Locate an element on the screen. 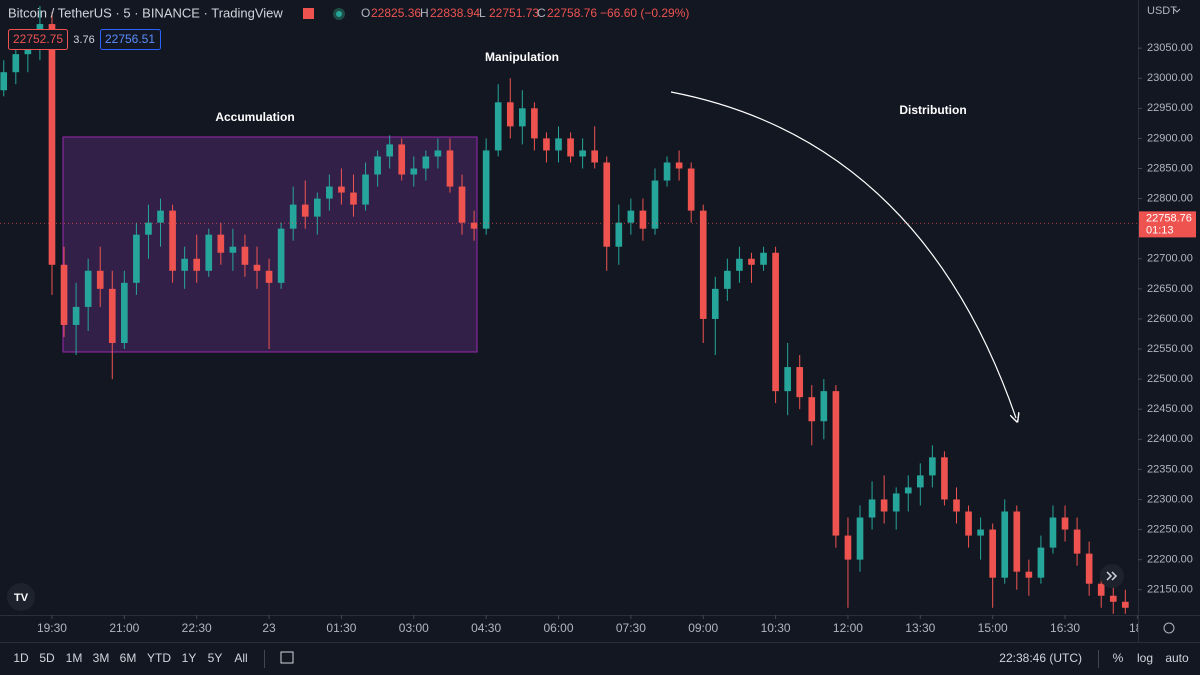  x-tick-label: 18: is located at coordinates (1137, 628).